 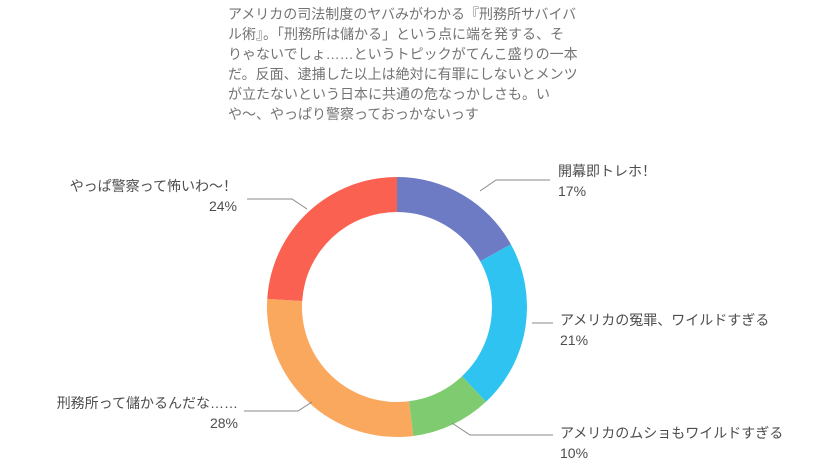 What do you see at coordinates (153, 186) in the screenshot?
I see `slice-label-keisatsu-text: やっぱ警察って怖いわ〜！` at bounding box center [153, 186].